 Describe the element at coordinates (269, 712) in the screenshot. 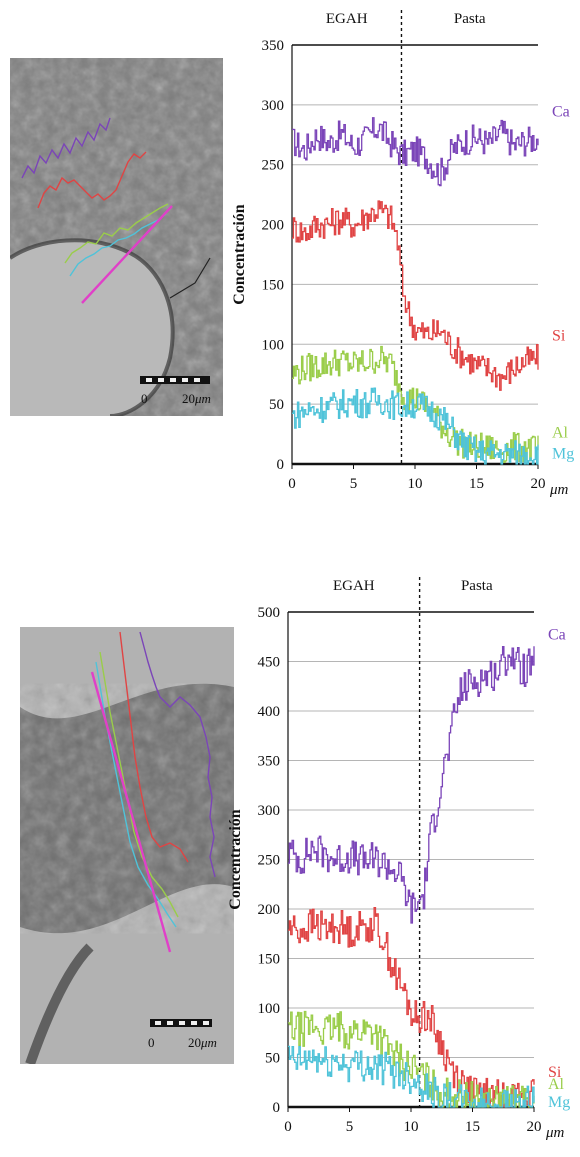

I see `y-tick-label: 400` at that location.